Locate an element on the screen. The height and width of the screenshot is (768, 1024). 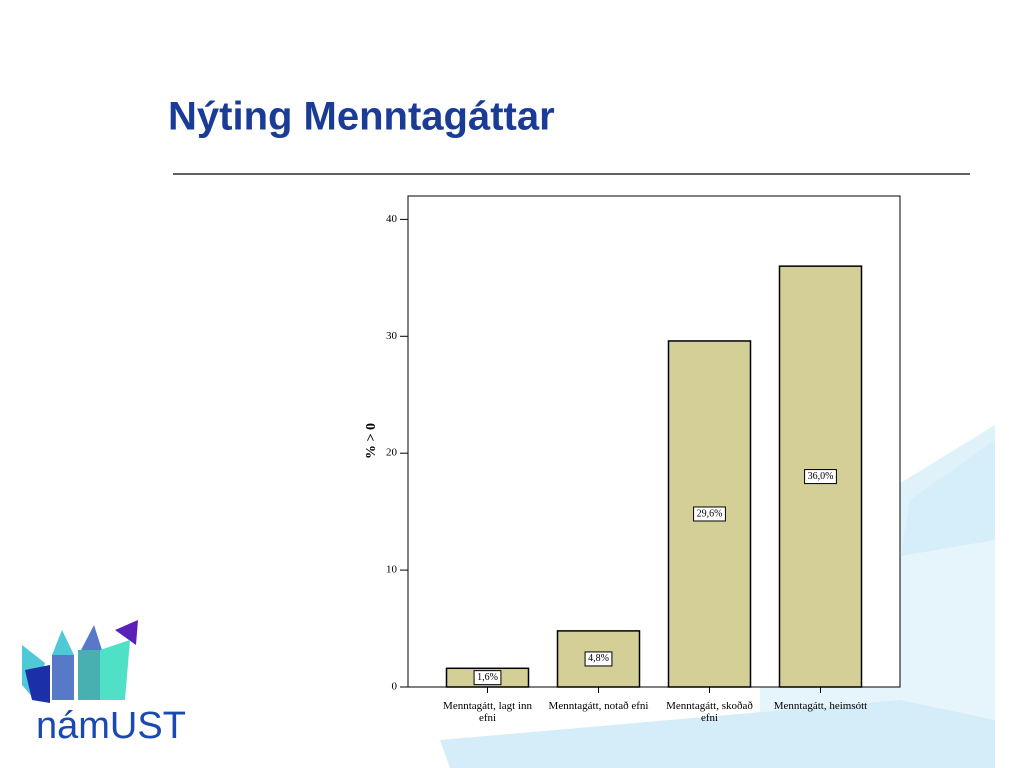
slide-title: Nýting Menntagáttar is located at coordinates (361, 117).